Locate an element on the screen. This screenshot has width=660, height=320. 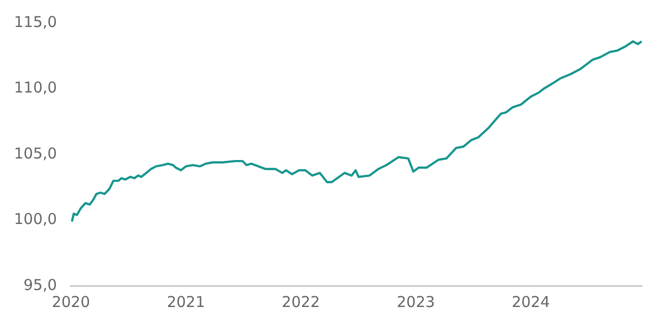
y-tick-label: 115,0 is located at coordinates (35, 21).